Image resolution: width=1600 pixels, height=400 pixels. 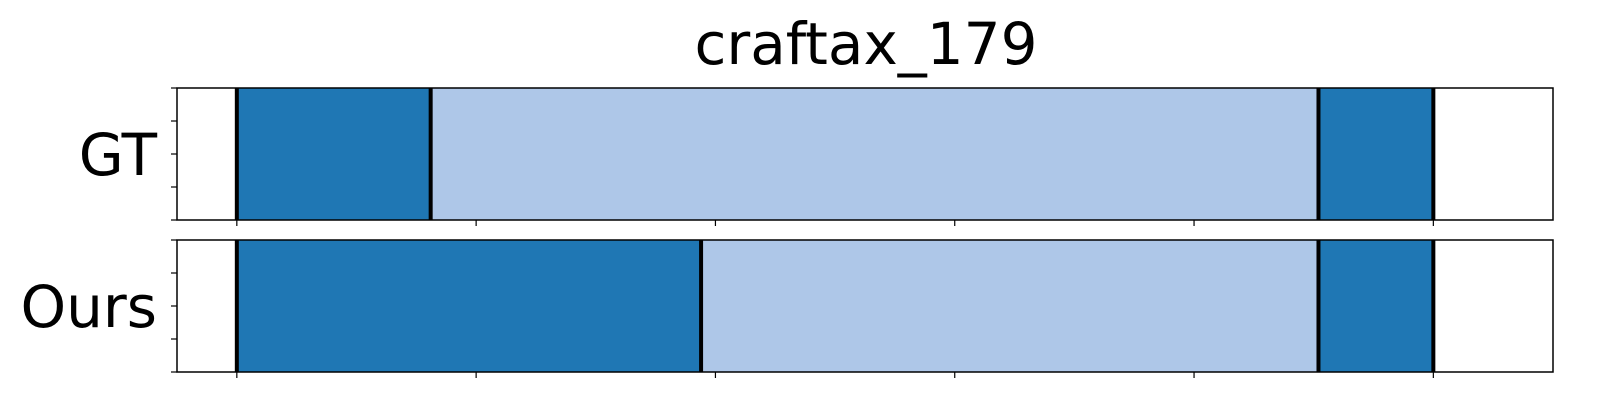 I want to click on row-label-0: GT, so click(x=118, y=155).